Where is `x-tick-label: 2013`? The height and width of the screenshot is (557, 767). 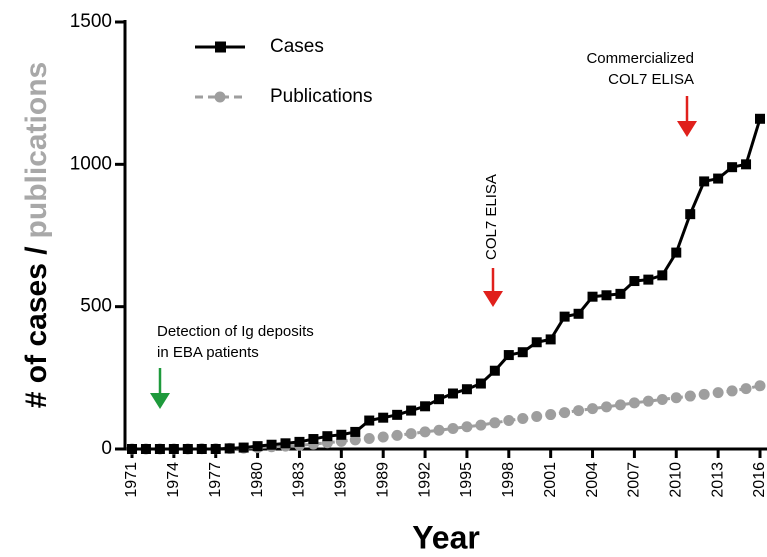 x-tick-label: 2013 is located at coordinates (717, 480).